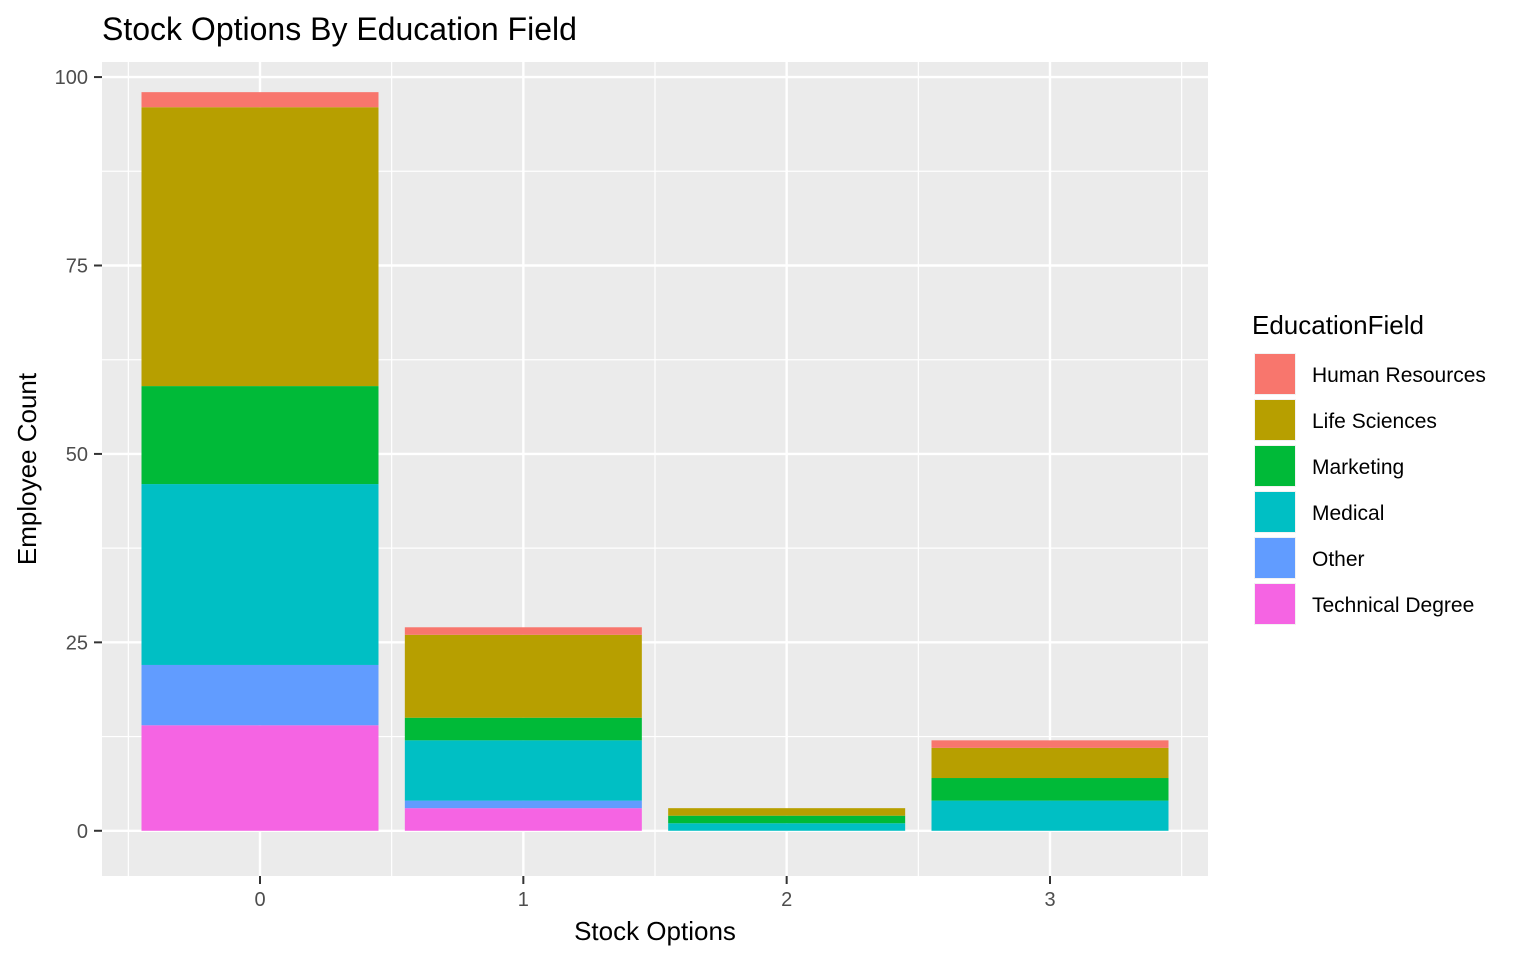  What do you see at coordinates (787, 827) in the screenshot?
I see `bar-segment-medical-2: Medical: 1` at bounding box center [787, 827].